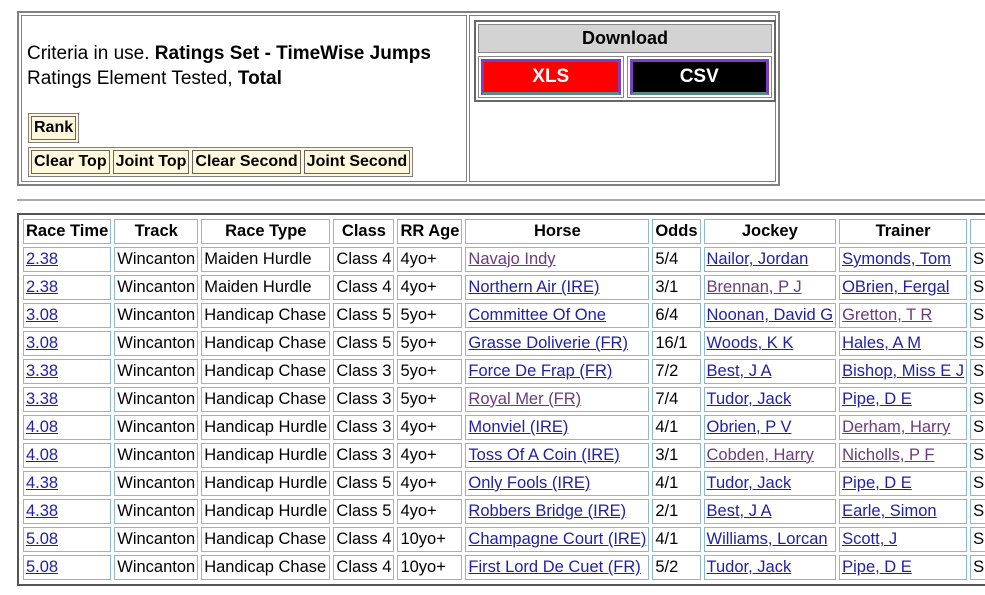  I want to click on cell-time: 2.38, so click(67, 259).